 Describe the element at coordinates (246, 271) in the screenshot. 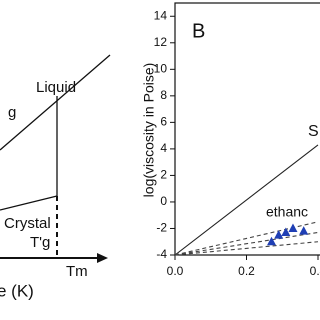

I see `x-tick-label: 0.2` at that location.